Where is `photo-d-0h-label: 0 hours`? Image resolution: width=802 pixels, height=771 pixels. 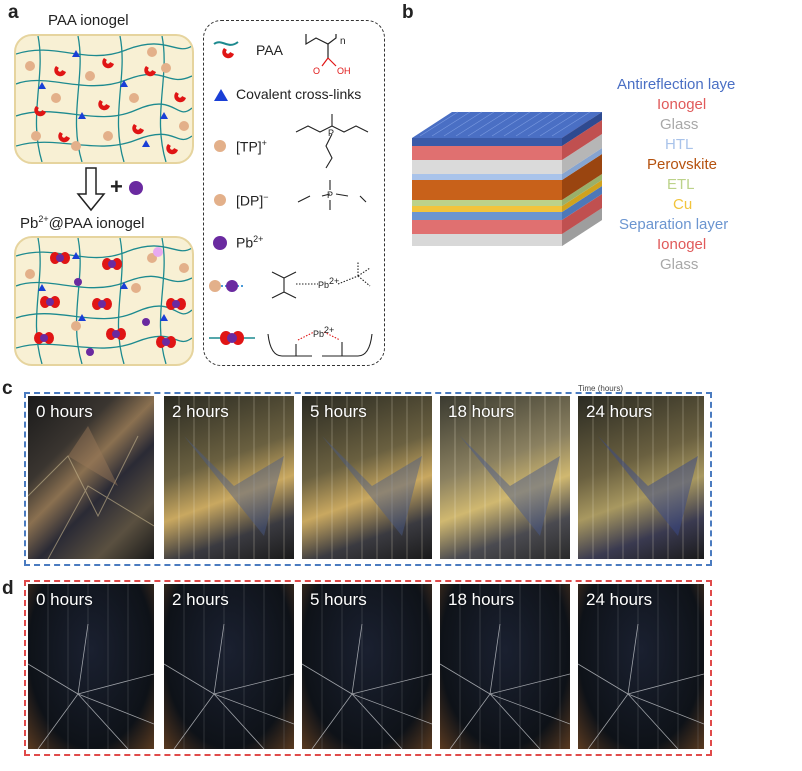
photo-d-0h-label: 0 hours is located at coordinates (64, 599).